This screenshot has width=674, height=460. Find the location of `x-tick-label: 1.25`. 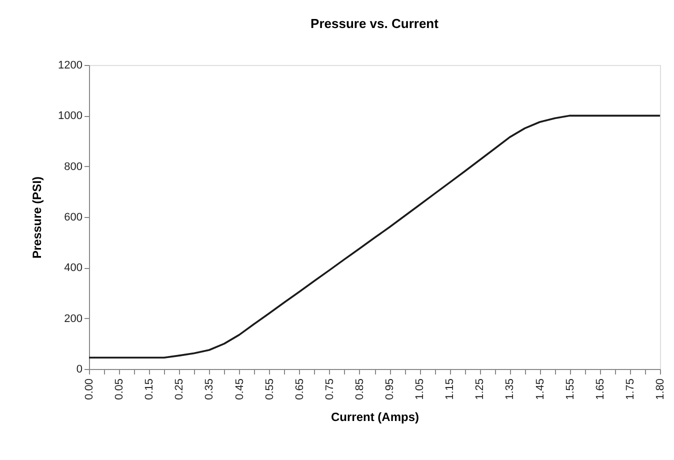

x-tick-label: 1.25 is located at coordinates (480, 389).